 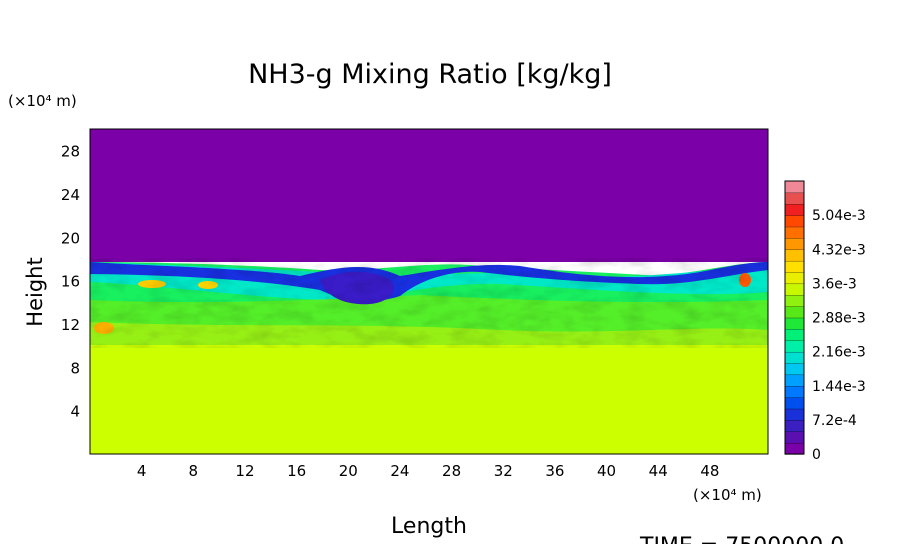 I want to click on x-tick-label: 32, so click(x=503, y=471).